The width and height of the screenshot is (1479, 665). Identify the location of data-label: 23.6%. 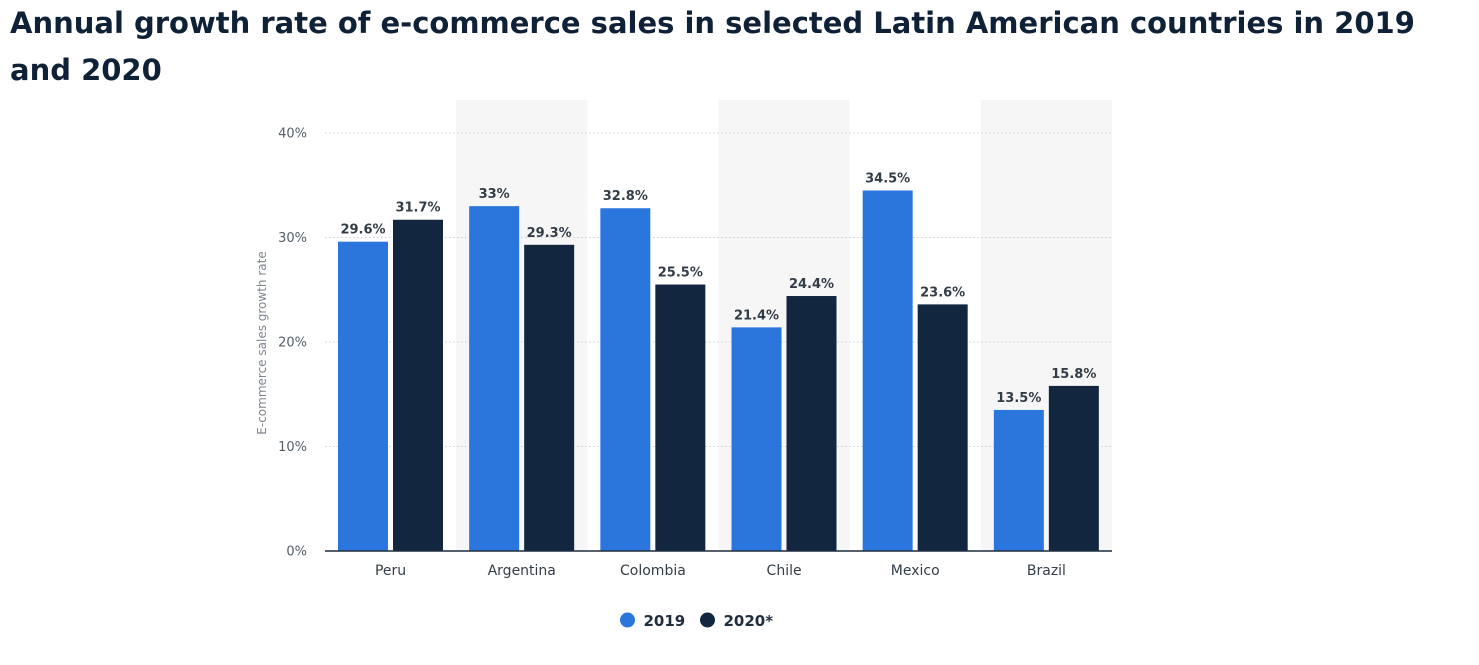
(942, 292).